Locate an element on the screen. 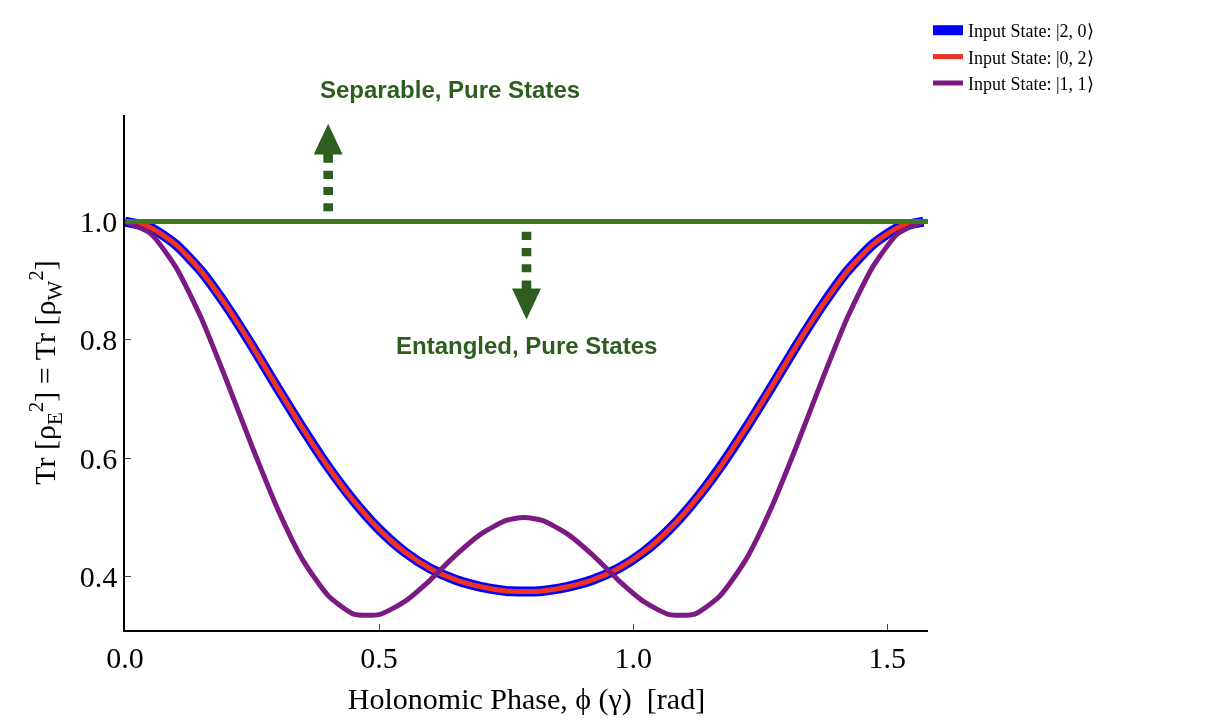 This screenshot has width=1208, height=725. x-tick-label: 1.0 is located at coordinates (633, 657).